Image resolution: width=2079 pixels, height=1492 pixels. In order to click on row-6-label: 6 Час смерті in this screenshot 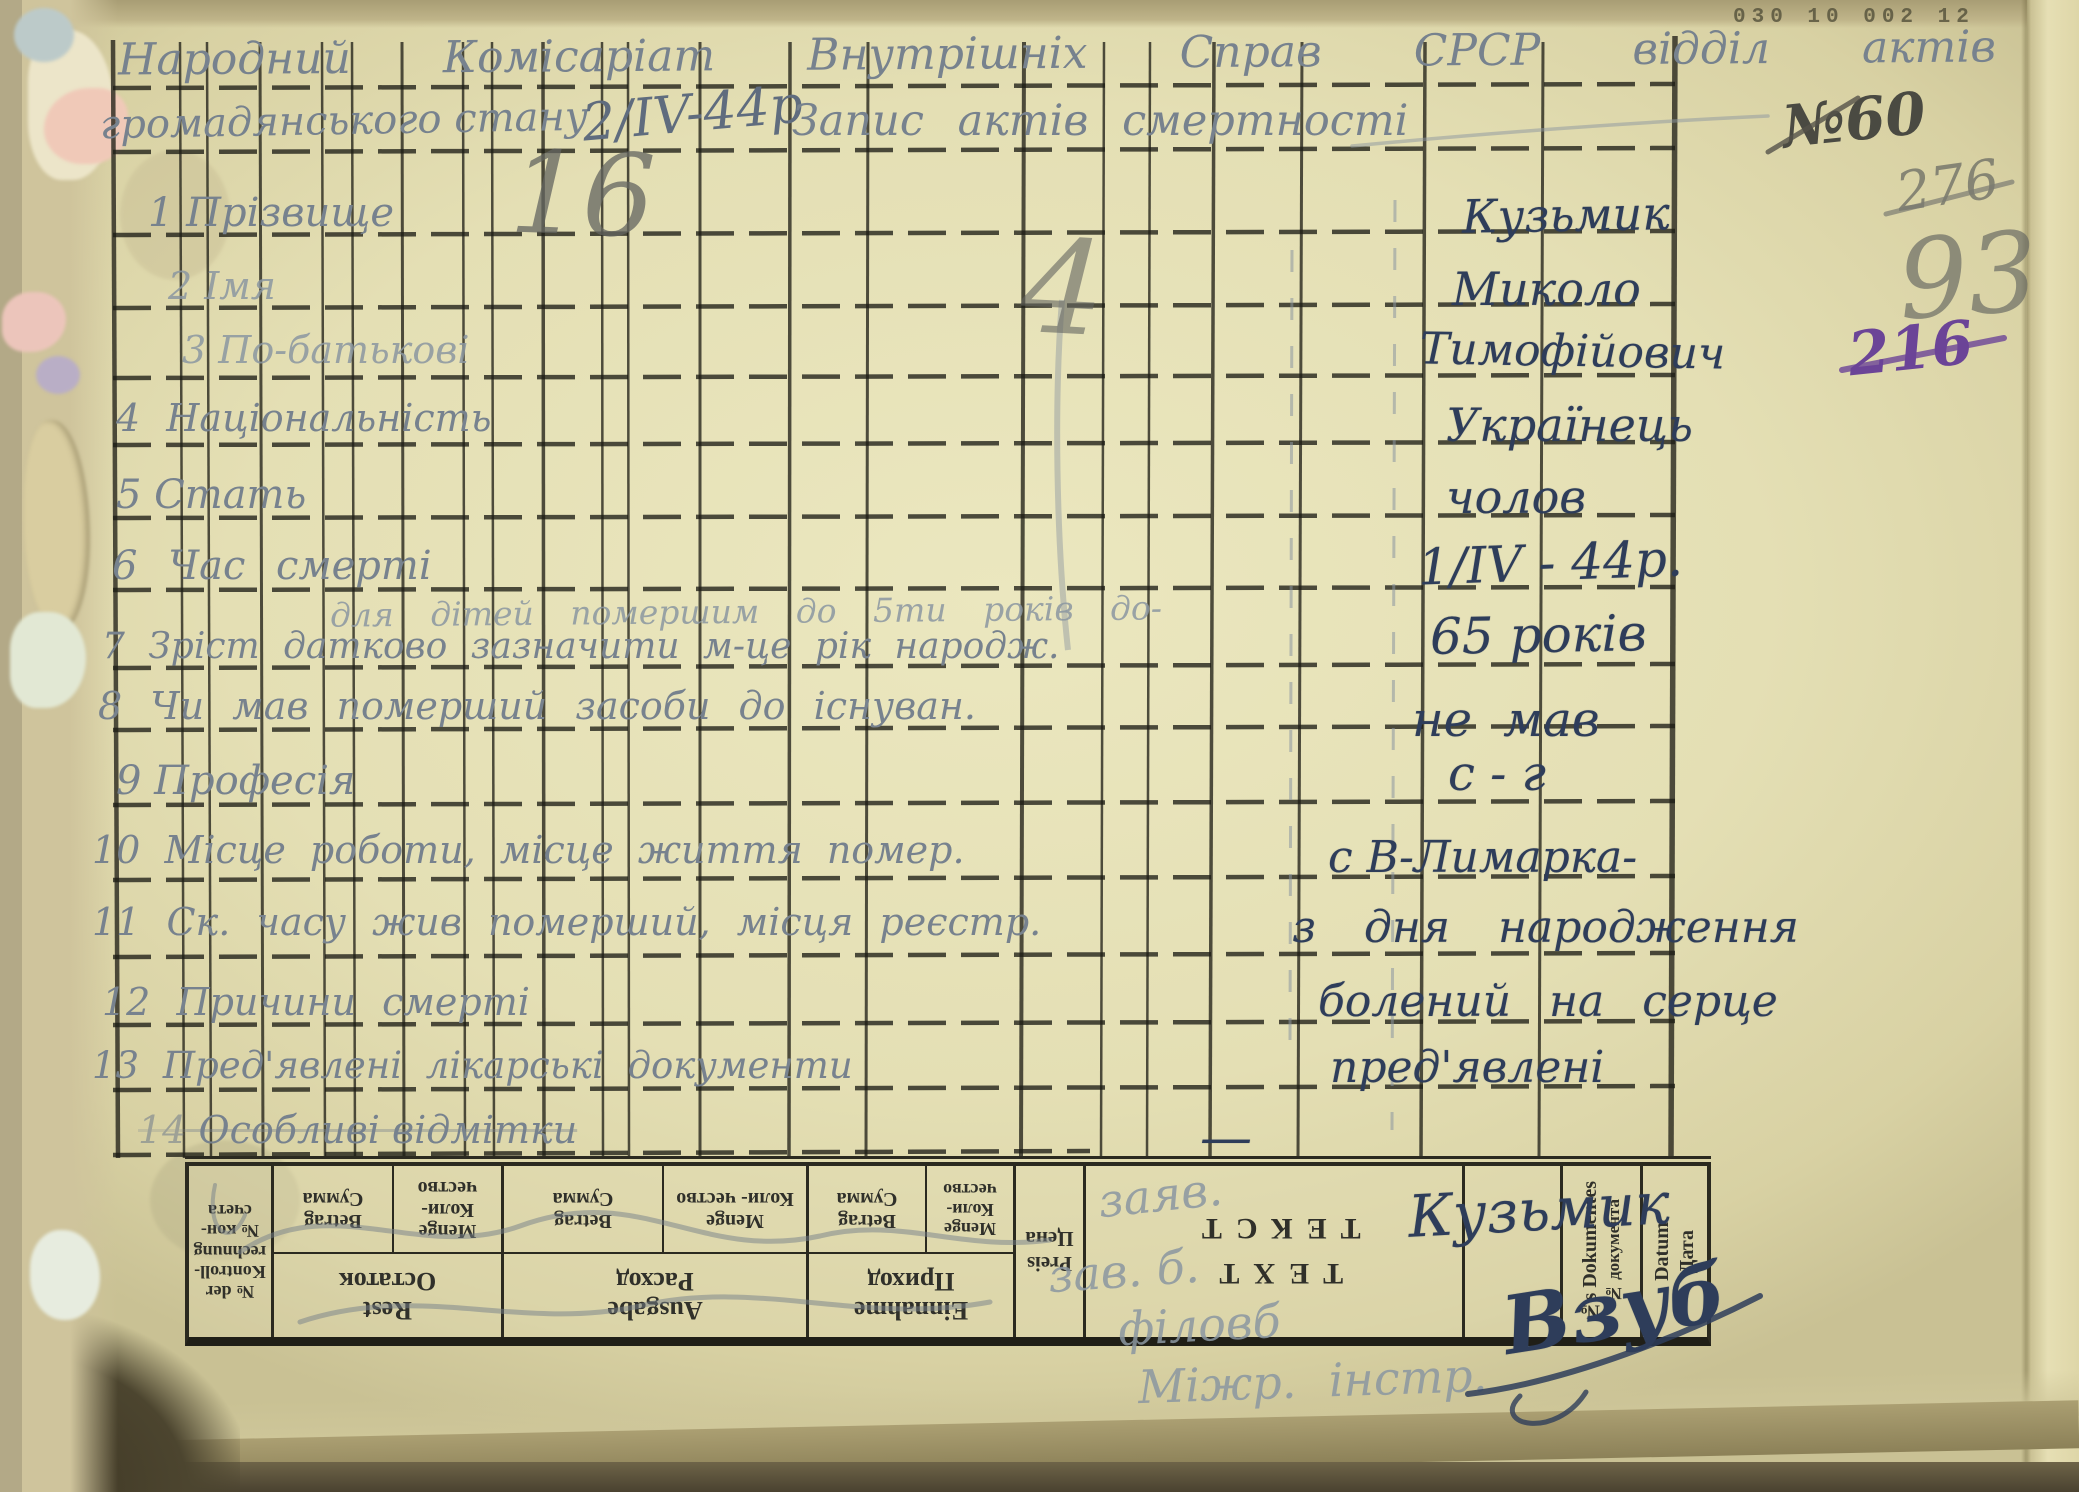, I will do `click(272, 566)`.